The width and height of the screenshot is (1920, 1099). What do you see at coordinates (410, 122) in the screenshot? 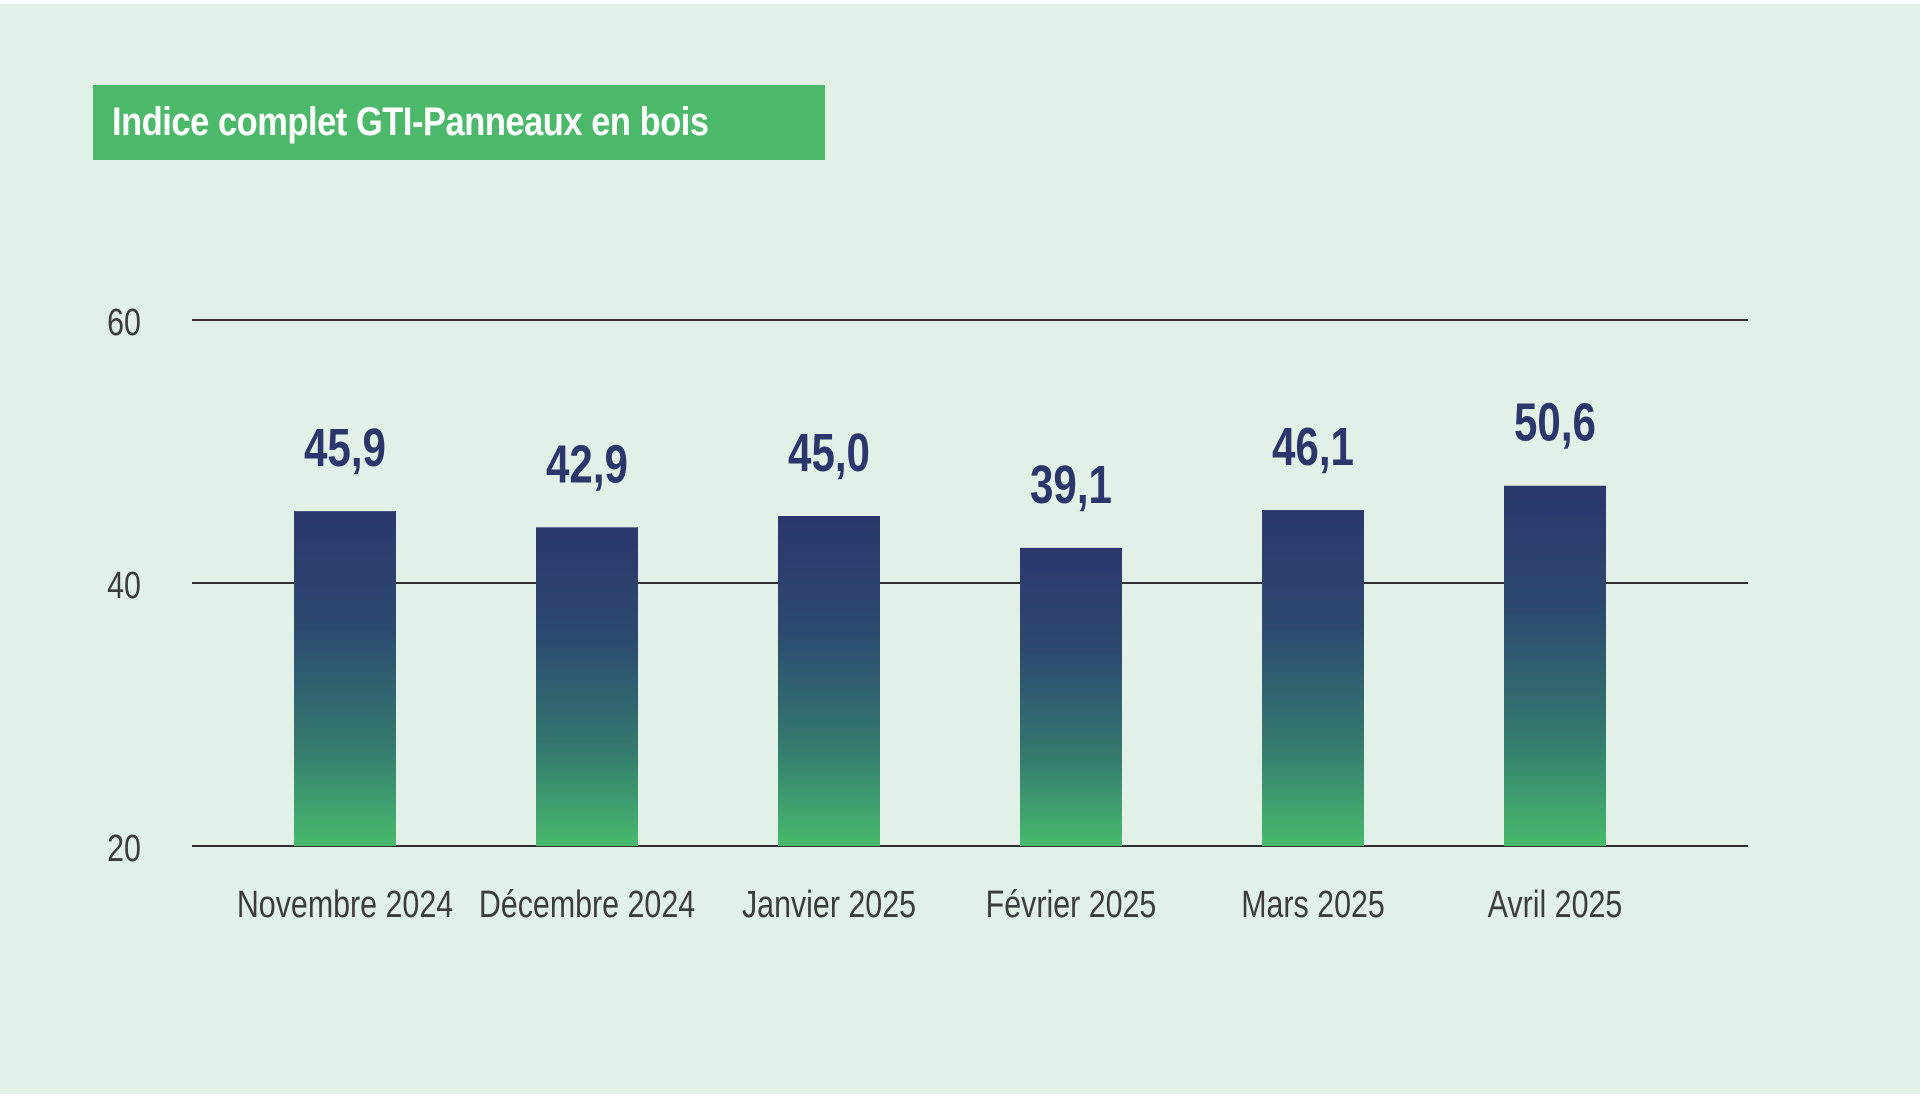
I see `chart-title: Indice complet GTI-Panneaux en bois` at bounding box center [410, 122].